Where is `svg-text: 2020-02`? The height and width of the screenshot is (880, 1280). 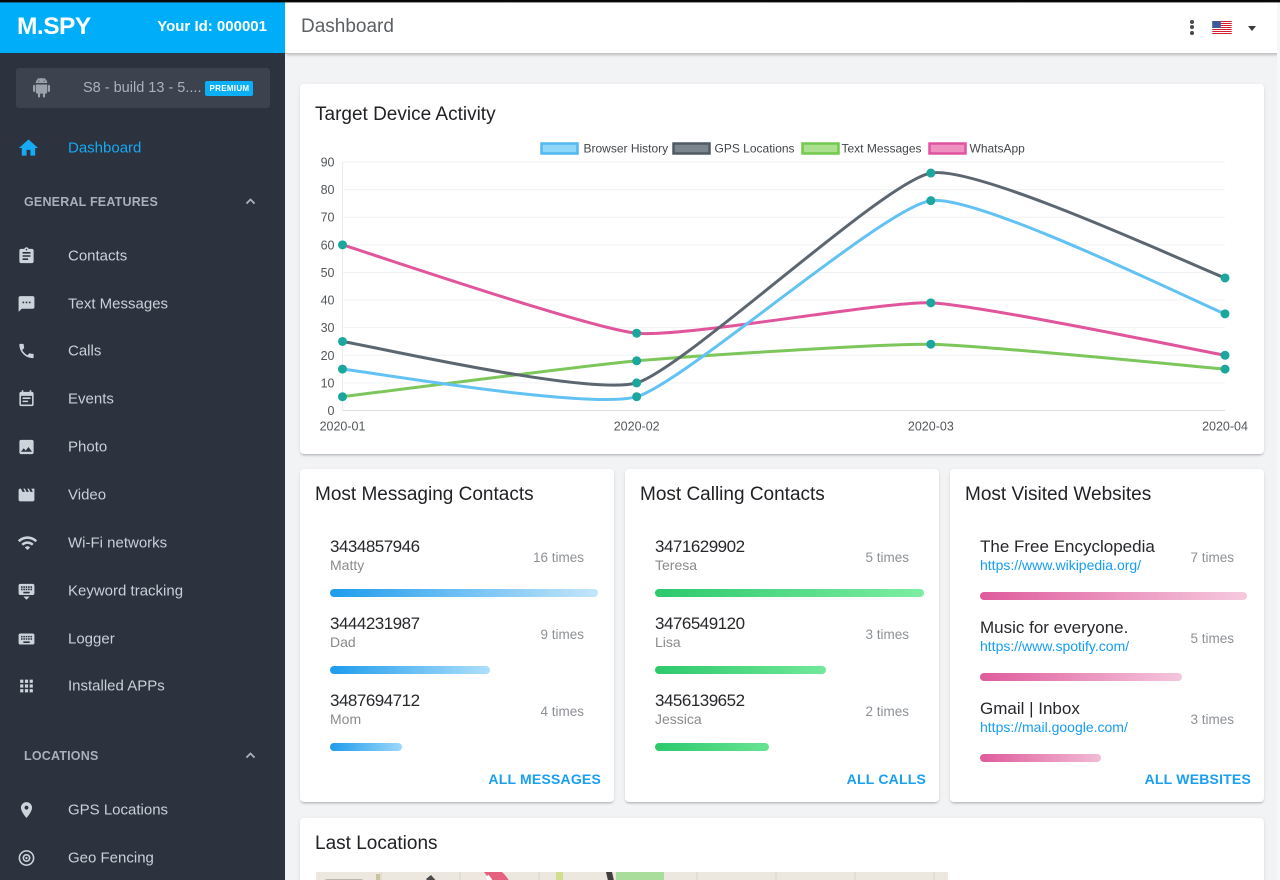 svg-text: 2020-02 is located at coordinates (637, 427).